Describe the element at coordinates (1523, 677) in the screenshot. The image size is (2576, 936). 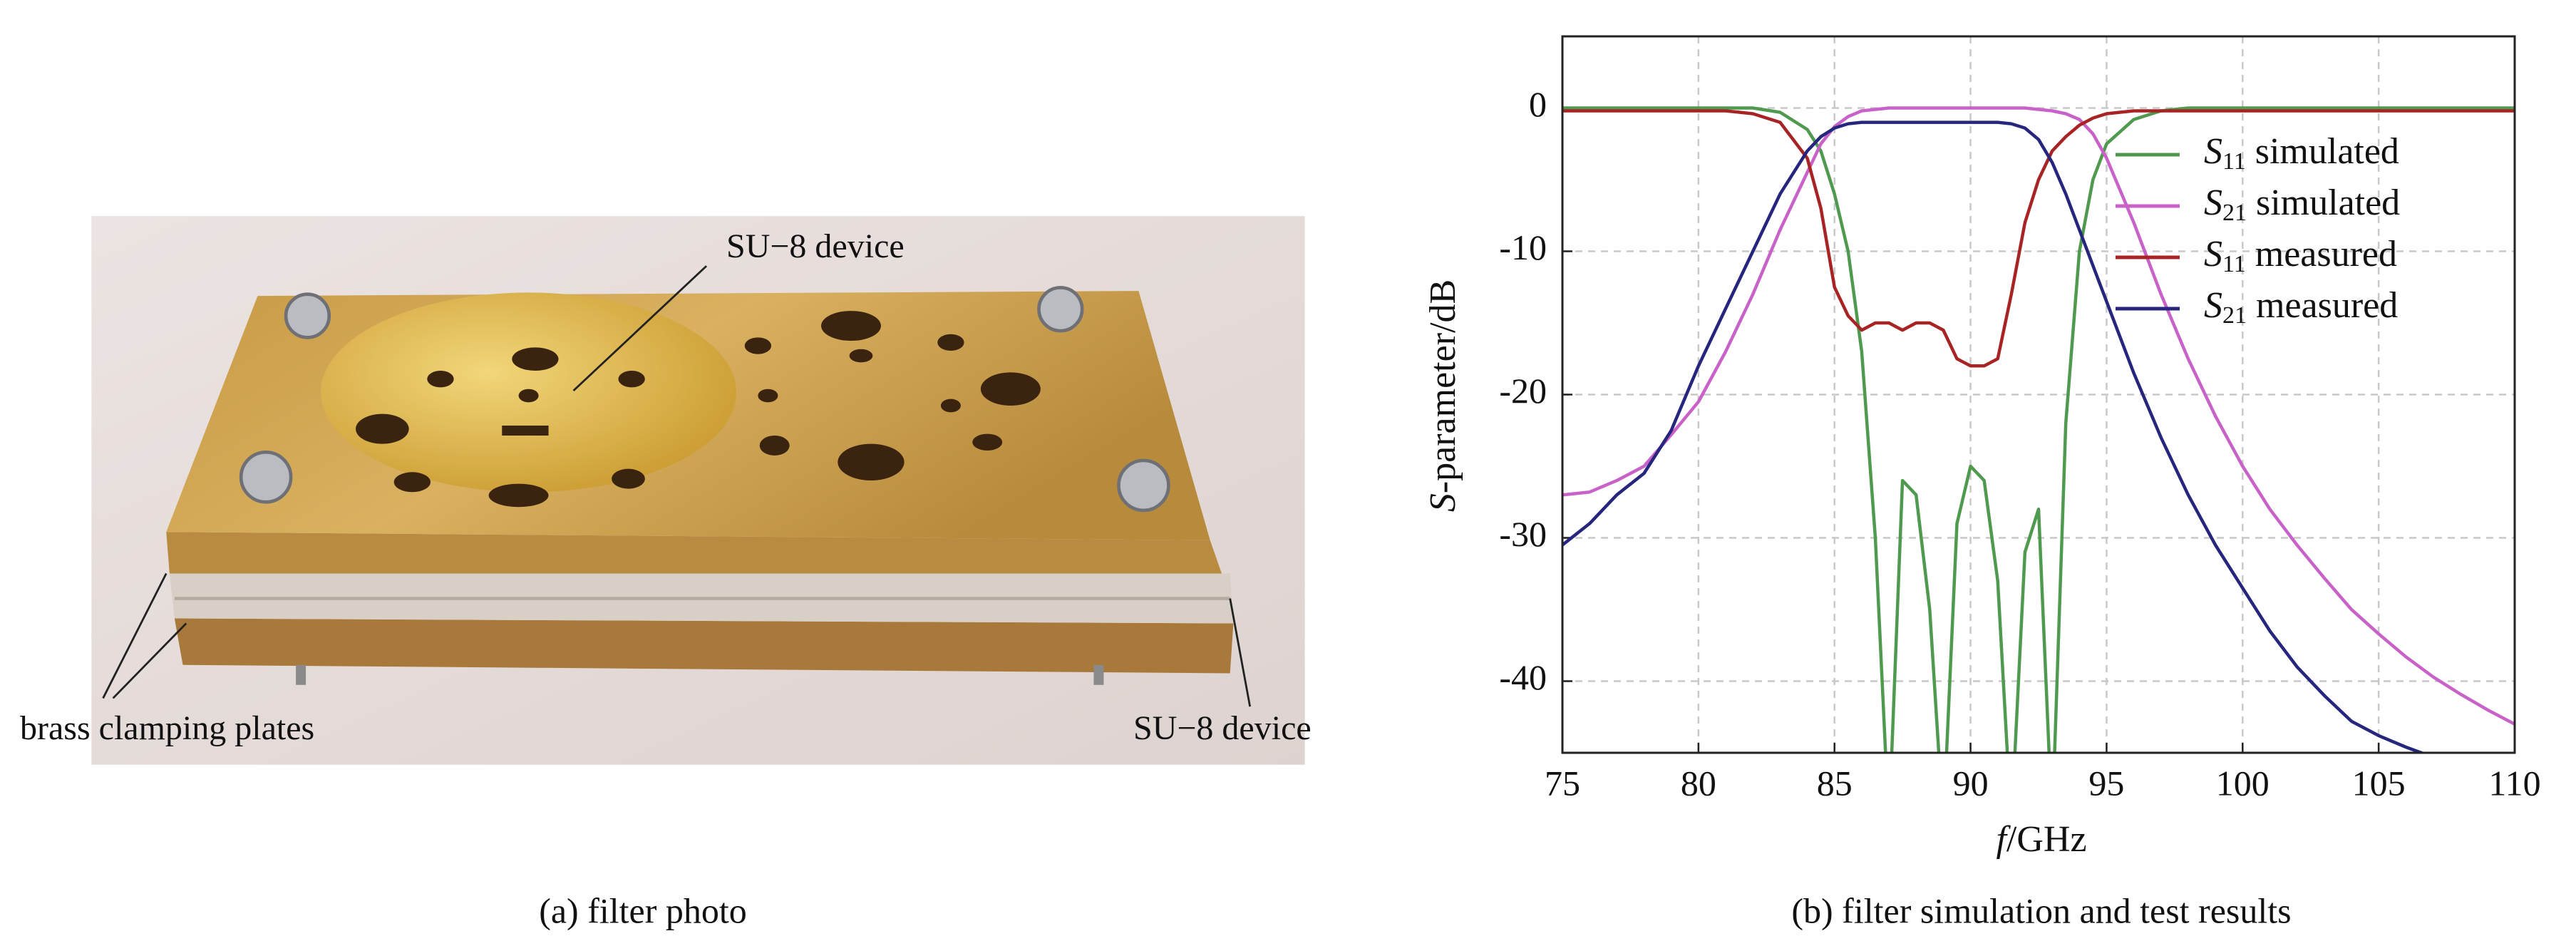
I see `y-tick-label: -40` at that location.